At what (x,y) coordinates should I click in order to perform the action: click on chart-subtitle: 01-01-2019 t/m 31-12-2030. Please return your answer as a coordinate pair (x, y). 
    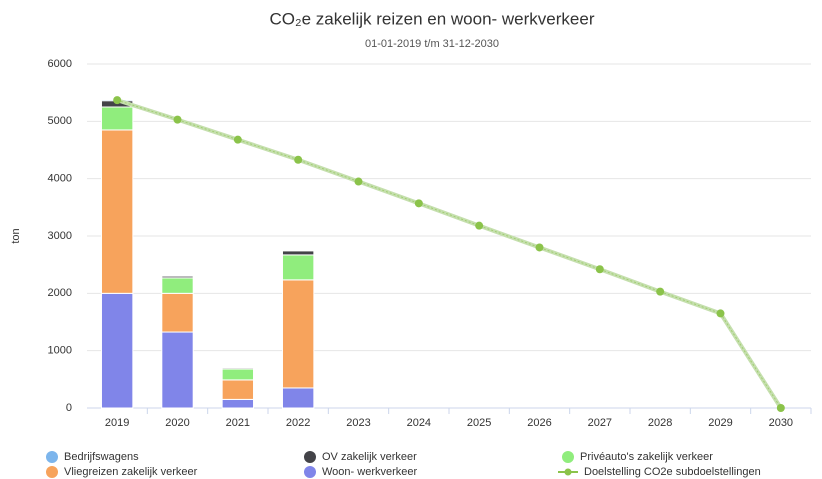
    Looking at the image, I should click on (432, 44).